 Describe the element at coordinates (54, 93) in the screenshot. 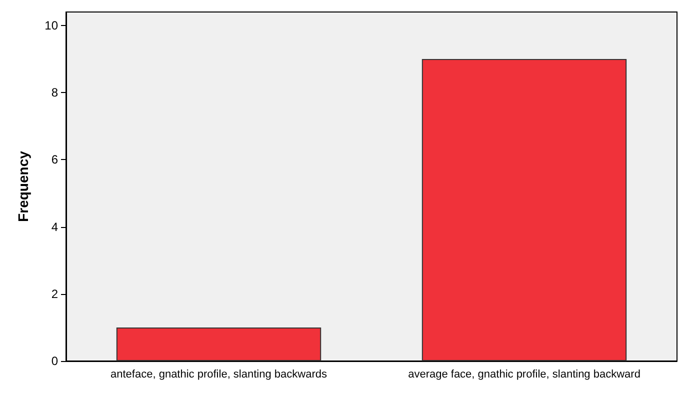

I see `y-tick-label: 8` at that location.